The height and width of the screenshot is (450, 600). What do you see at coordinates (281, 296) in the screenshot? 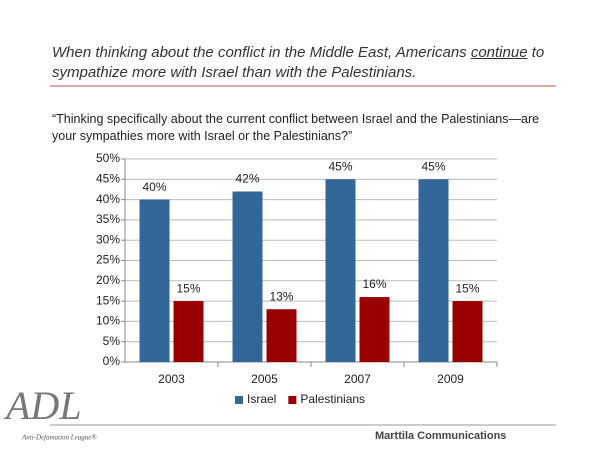
I see `value-label: 13%` at bounding box center [281, 296].